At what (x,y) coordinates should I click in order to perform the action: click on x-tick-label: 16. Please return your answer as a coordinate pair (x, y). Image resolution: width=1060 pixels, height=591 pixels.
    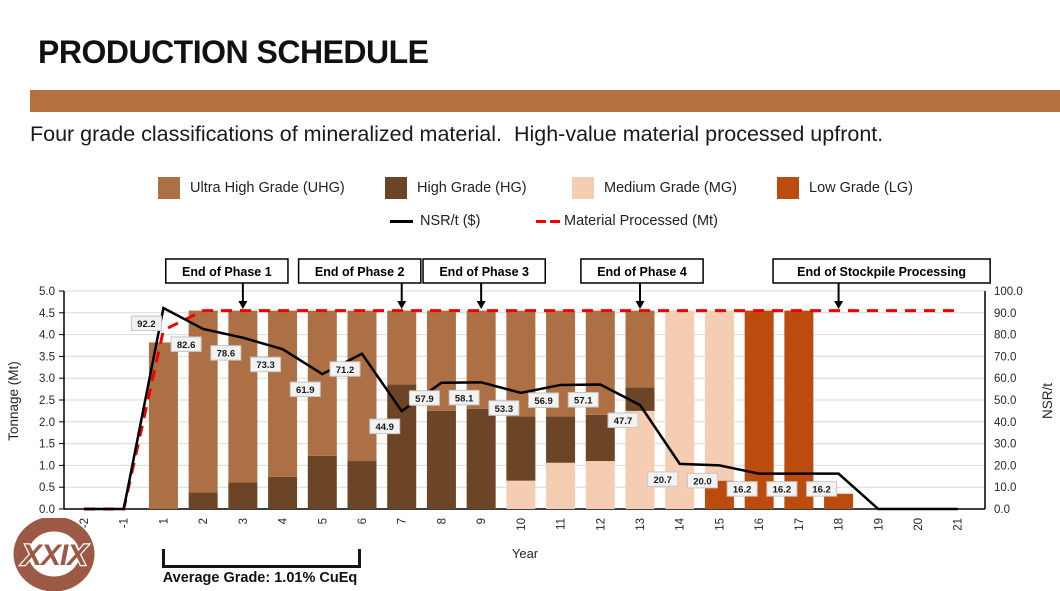
    Looking at the image, I should click on (760, 524).